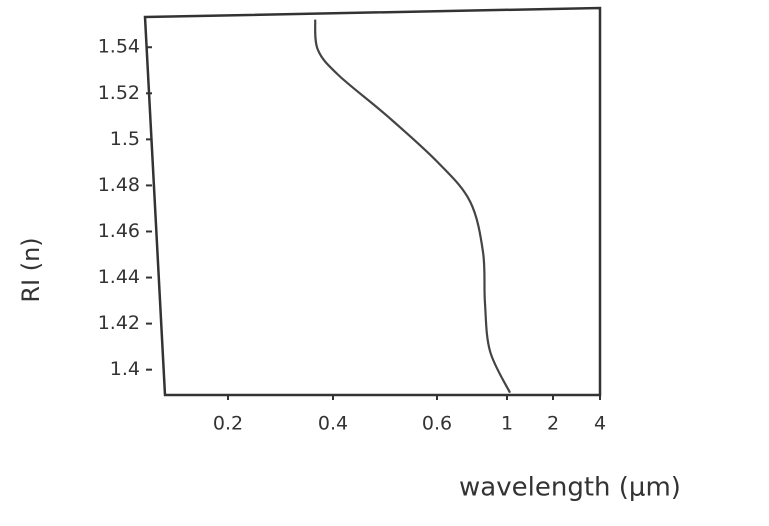 The image size is (769, 526). I want to click on y-tick-label: 1.4, so click(125, 369).